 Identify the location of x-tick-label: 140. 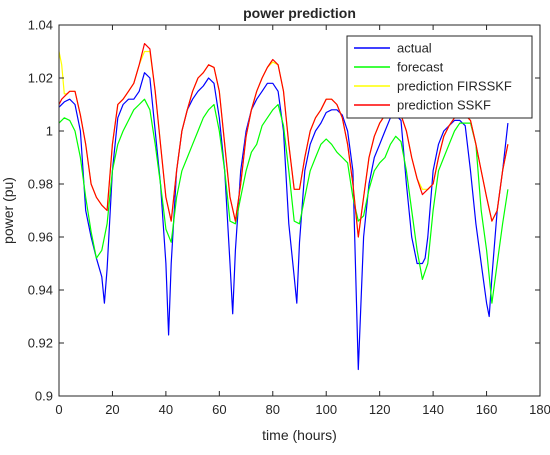
(433, 409).